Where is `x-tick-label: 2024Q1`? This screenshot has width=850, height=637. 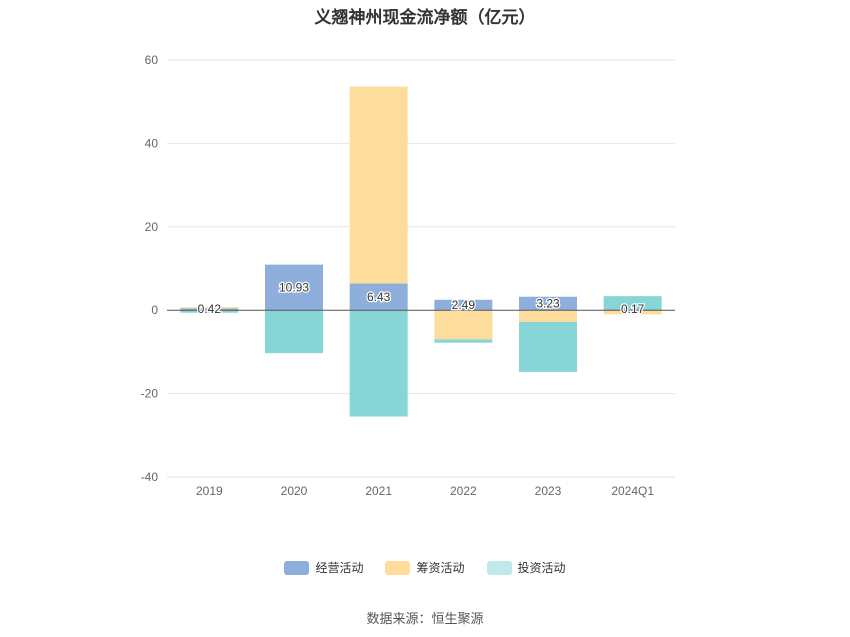 x-tick-label: 2024Q1 is located at coordinates (632, 491).